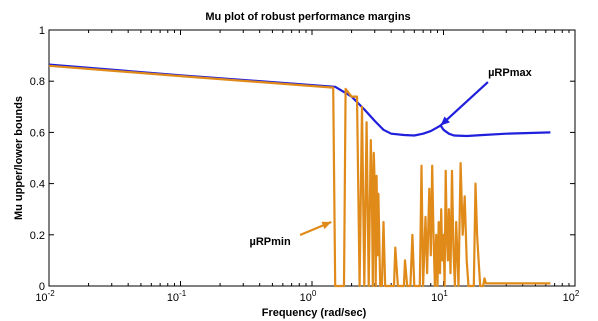  What do you see at coordinates (445, 121) in the screenshot?
I see `annotation-rpmax-arrowhead` at bounding box center [445, 121].